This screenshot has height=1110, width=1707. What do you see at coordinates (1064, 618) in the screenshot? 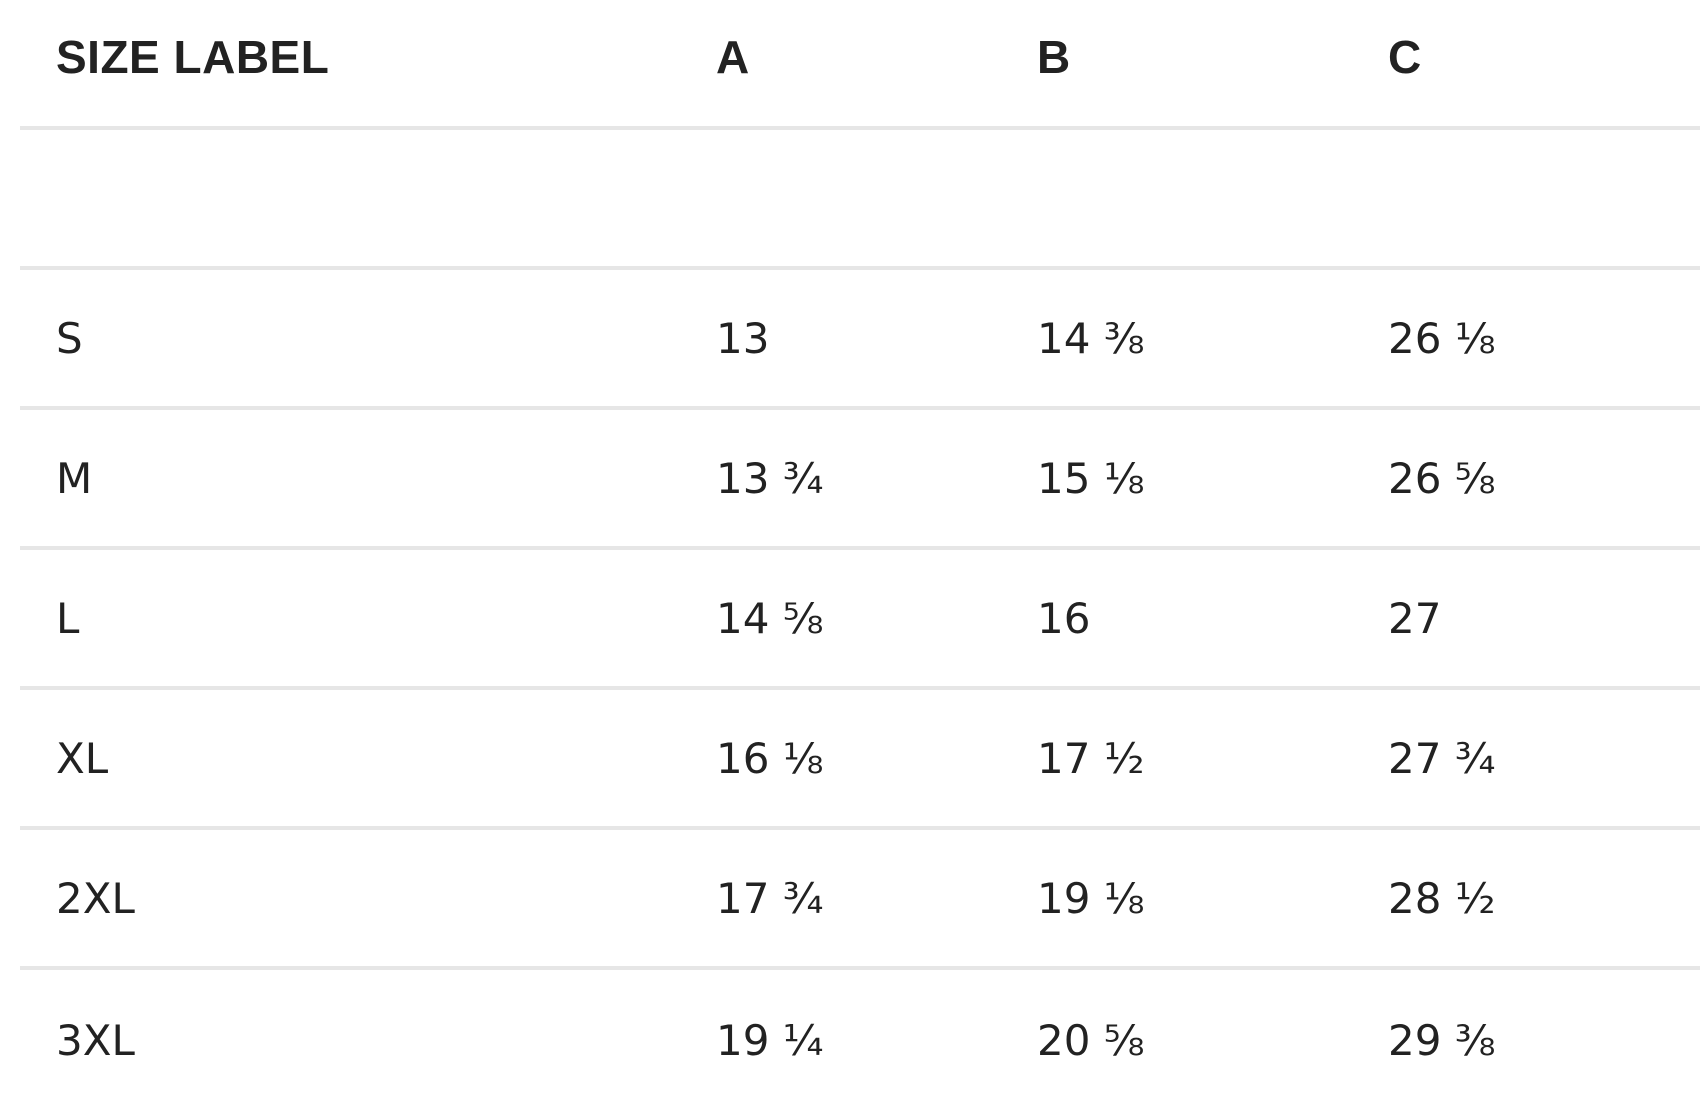
I see `measure-b-cell: 16` at bounding box center [1064, 618].